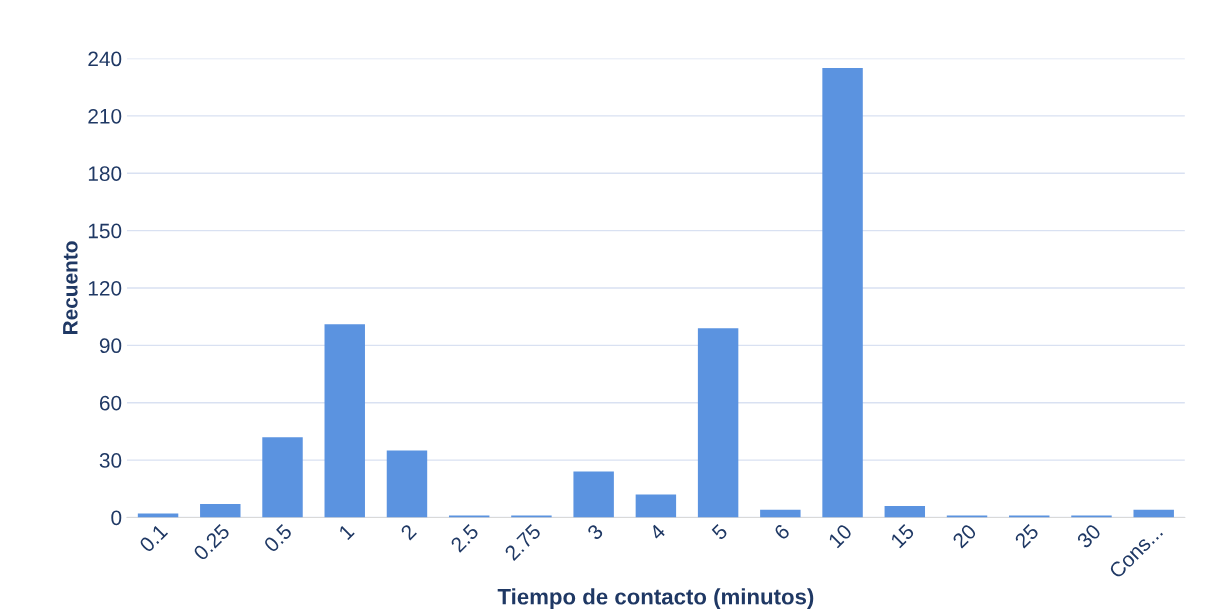  Describe the element at coordinates (116, 518) in the screenshot. I see `y-tick-label: 0` at that location.